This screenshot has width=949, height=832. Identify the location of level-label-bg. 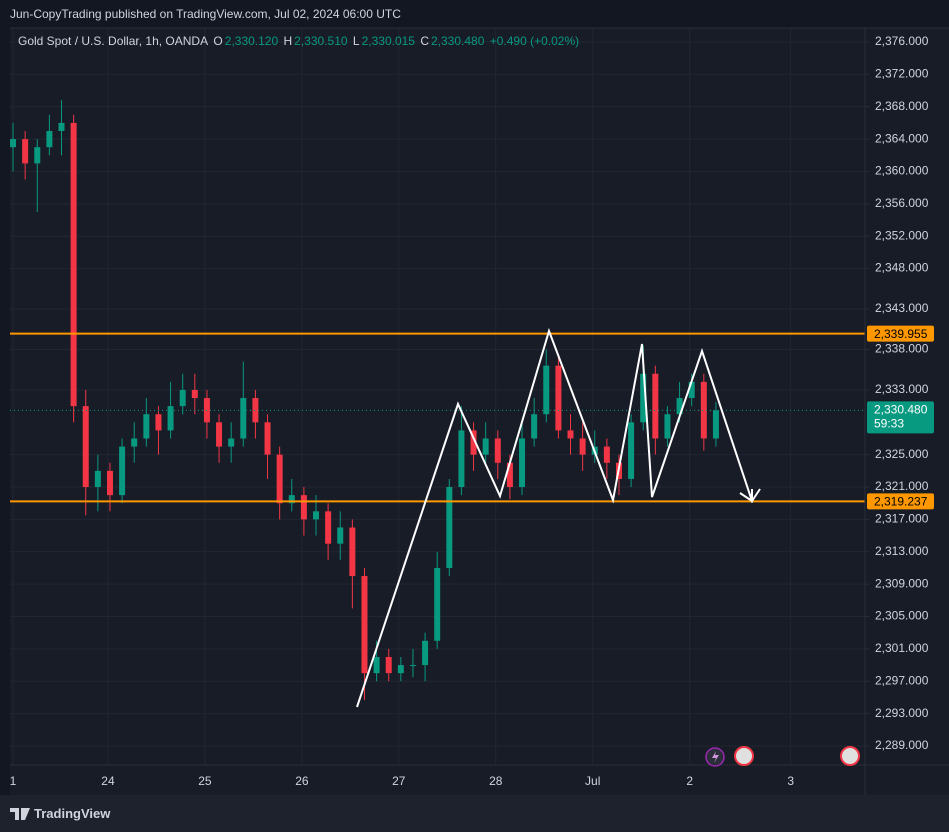
(900, 501).